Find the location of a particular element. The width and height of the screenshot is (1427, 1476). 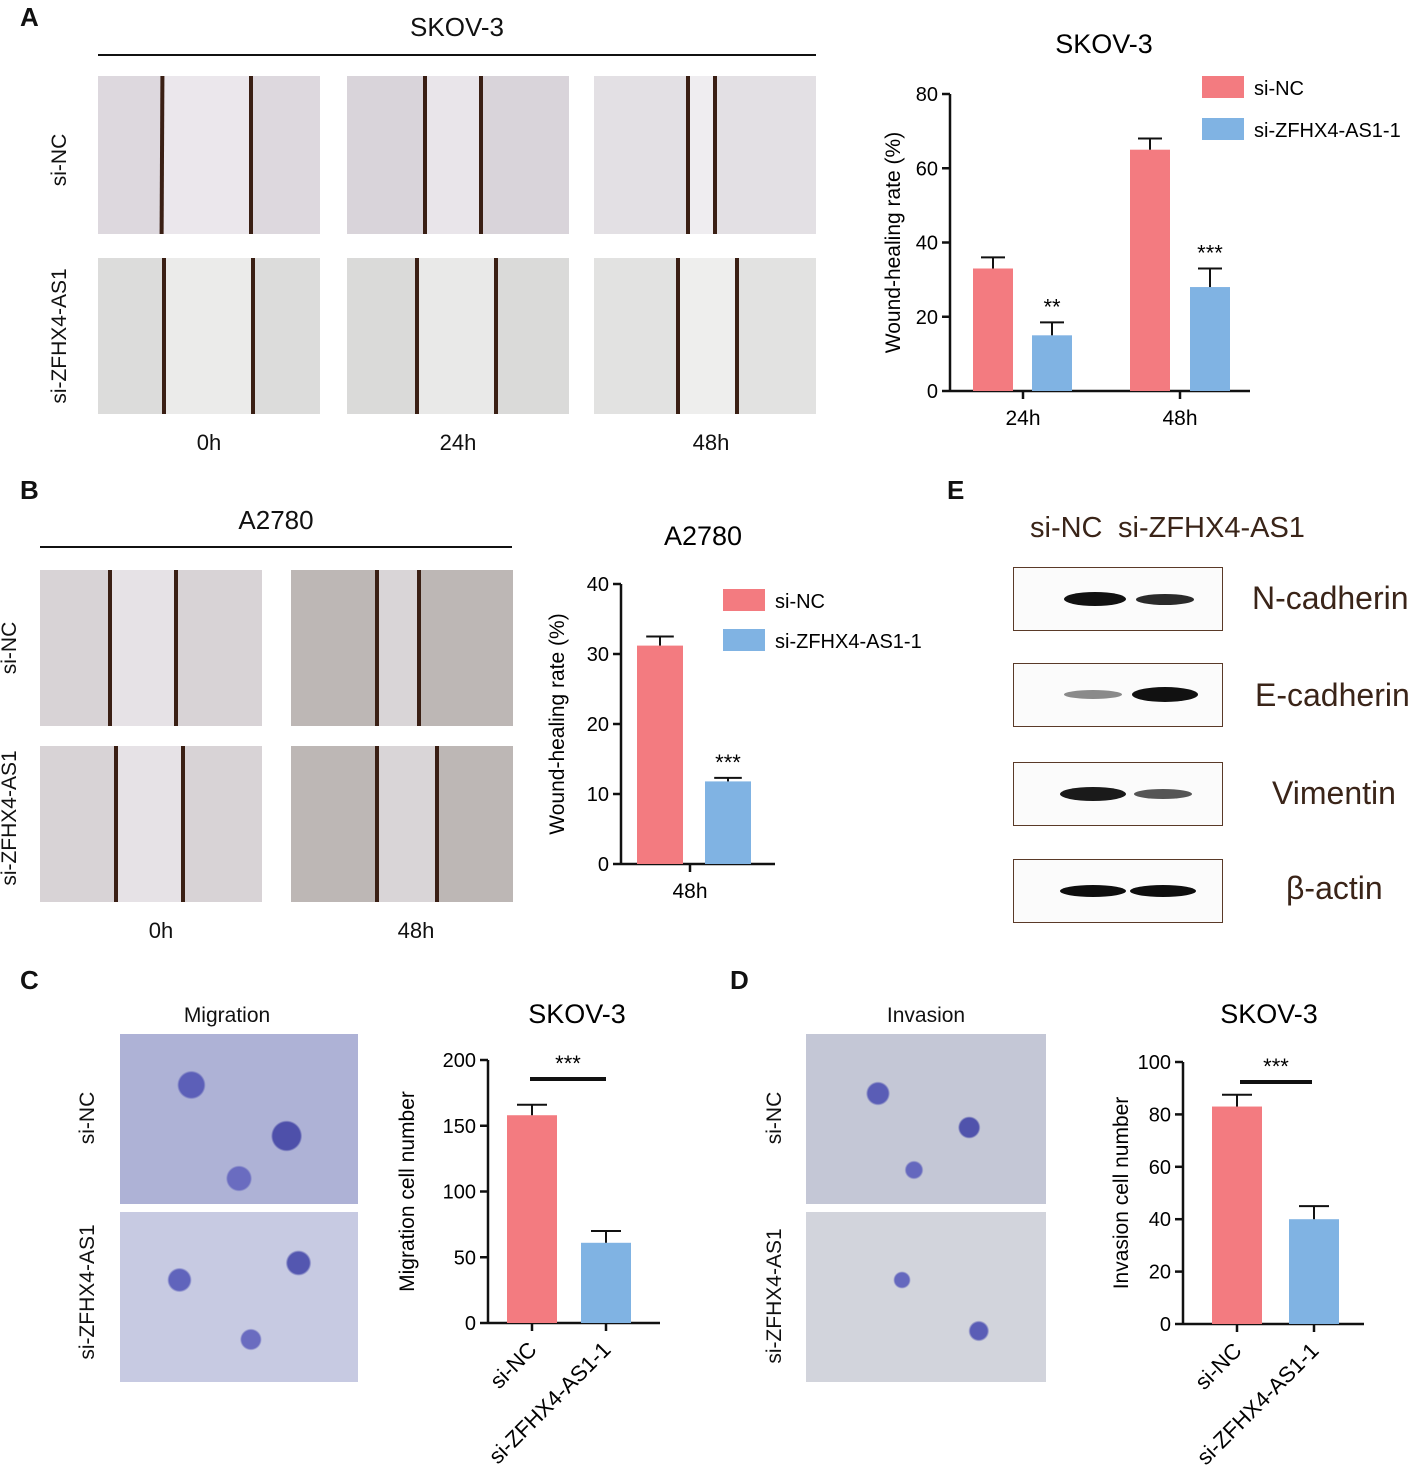

x-tick-label: 24h is located at coordinates (1022, 418).